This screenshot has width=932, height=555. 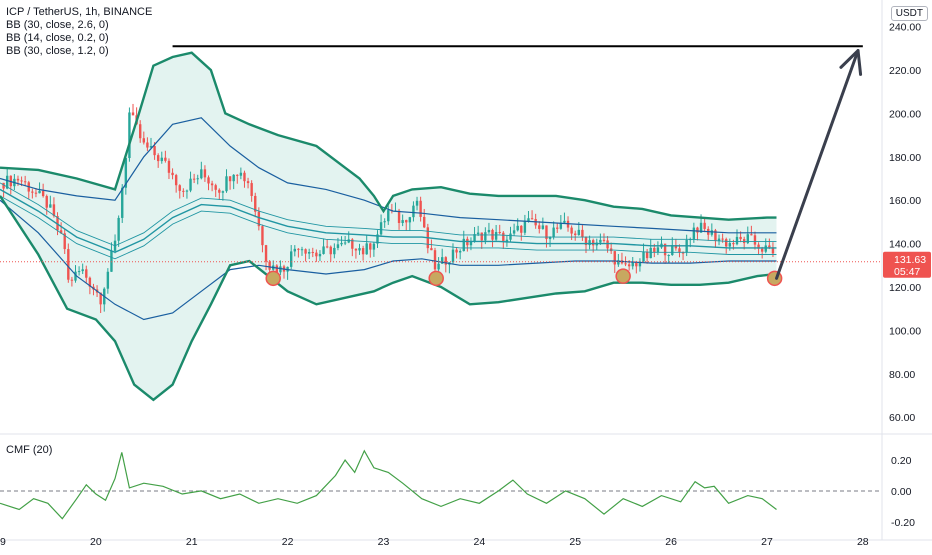 What do you see at coordinates (907, 264) in the screenshot?
I see `price-tag` at bounding box center [907, 264].